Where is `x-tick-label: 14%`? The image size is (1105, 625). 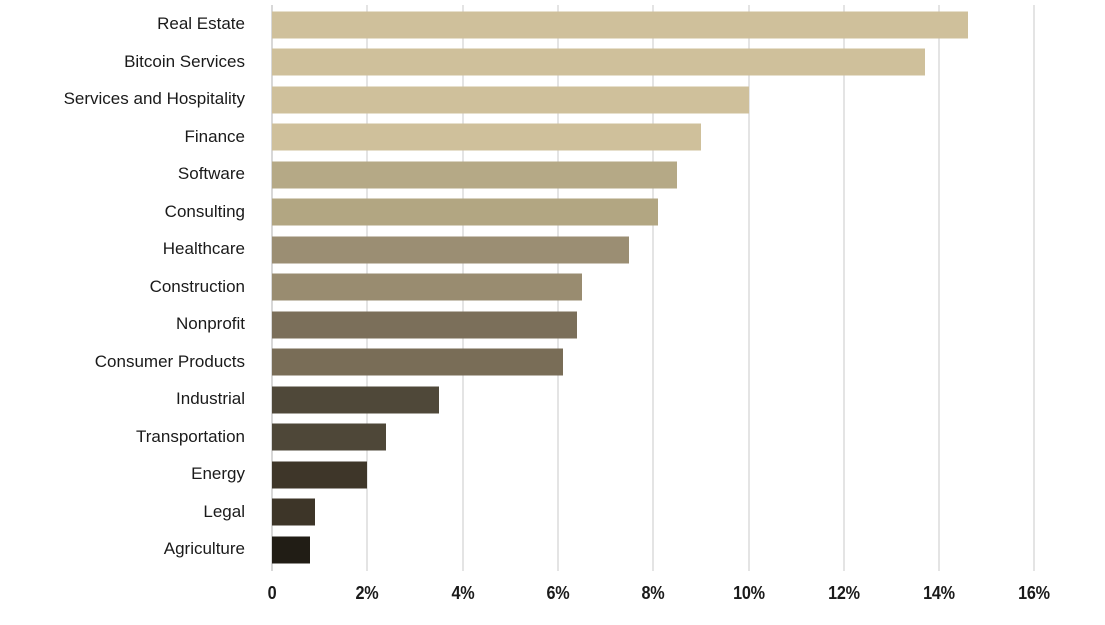 x-tick-label: 14% is located at coordinates (939, 592).